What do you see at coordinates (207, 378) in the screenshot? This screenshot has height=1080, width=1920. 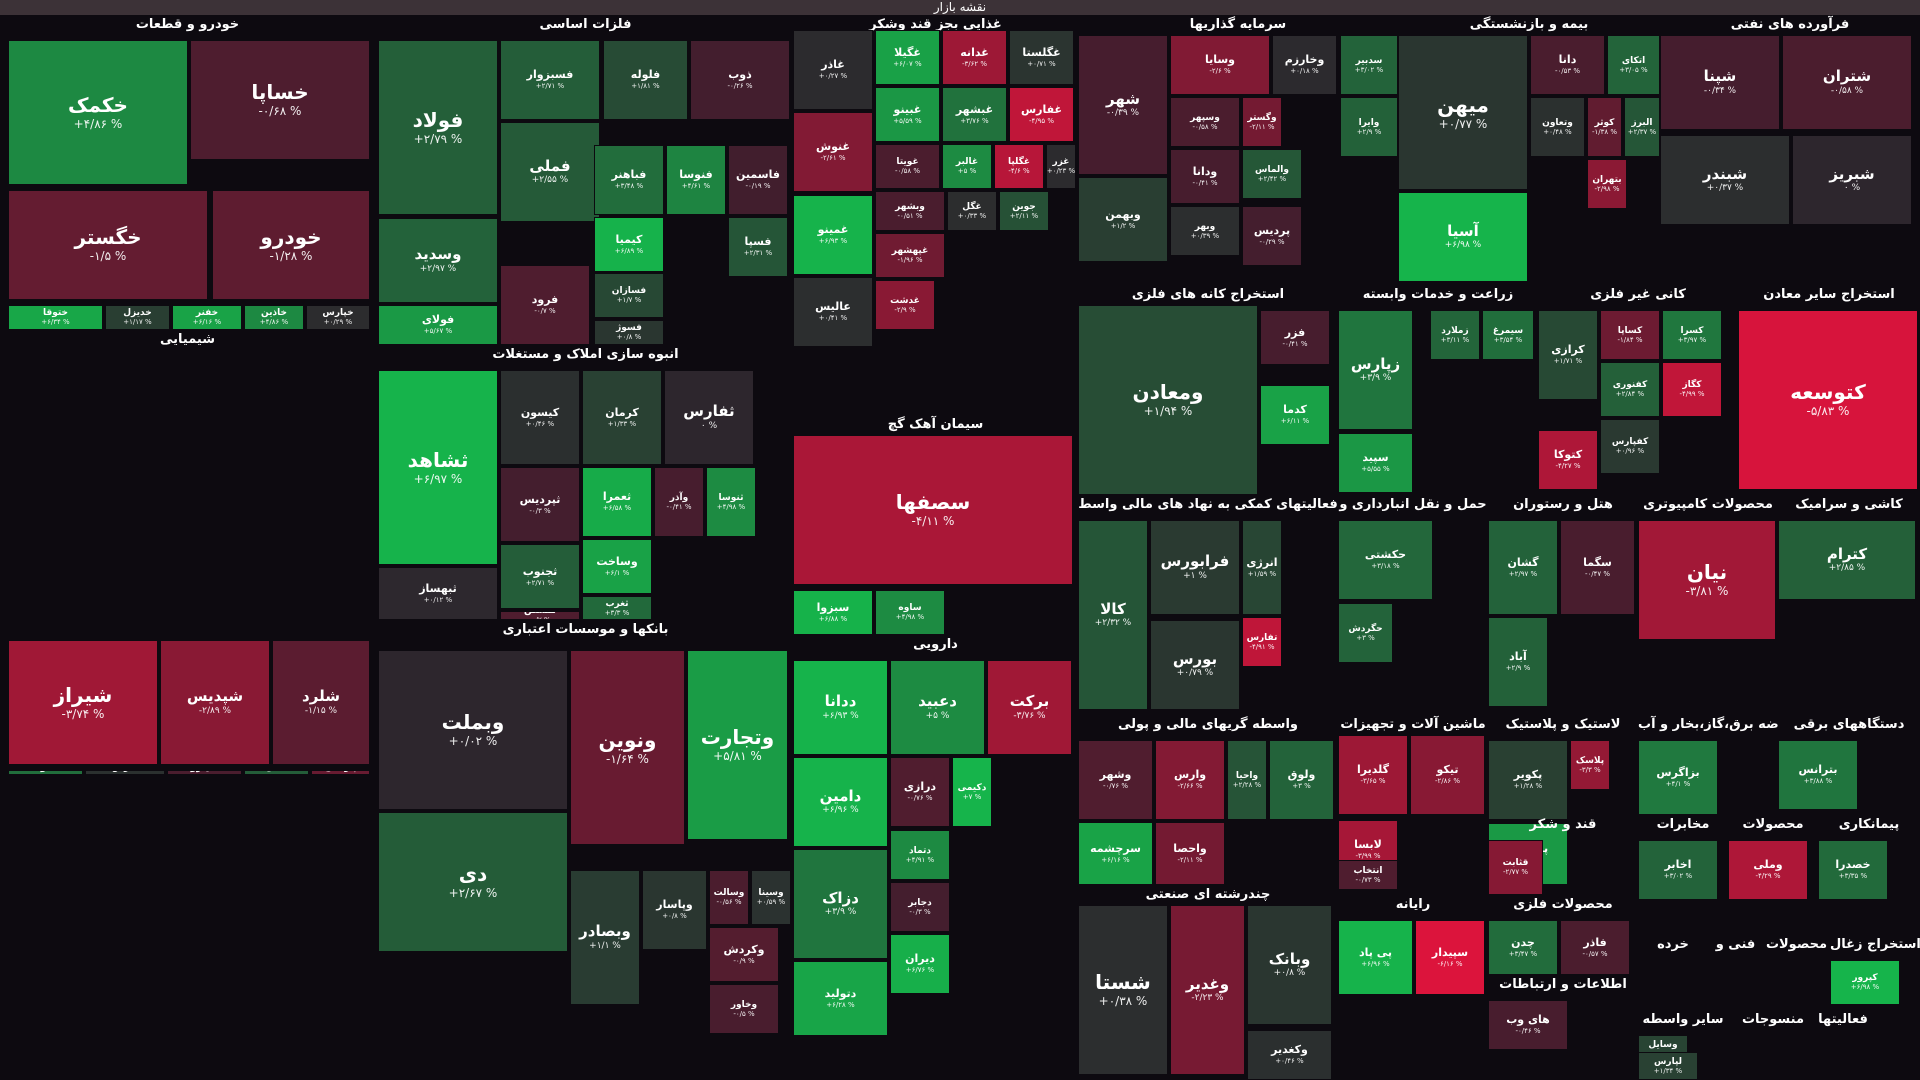 I see `stock-tile: خبنیان-۲/۵۹ %` at bounding box center [207, 378].